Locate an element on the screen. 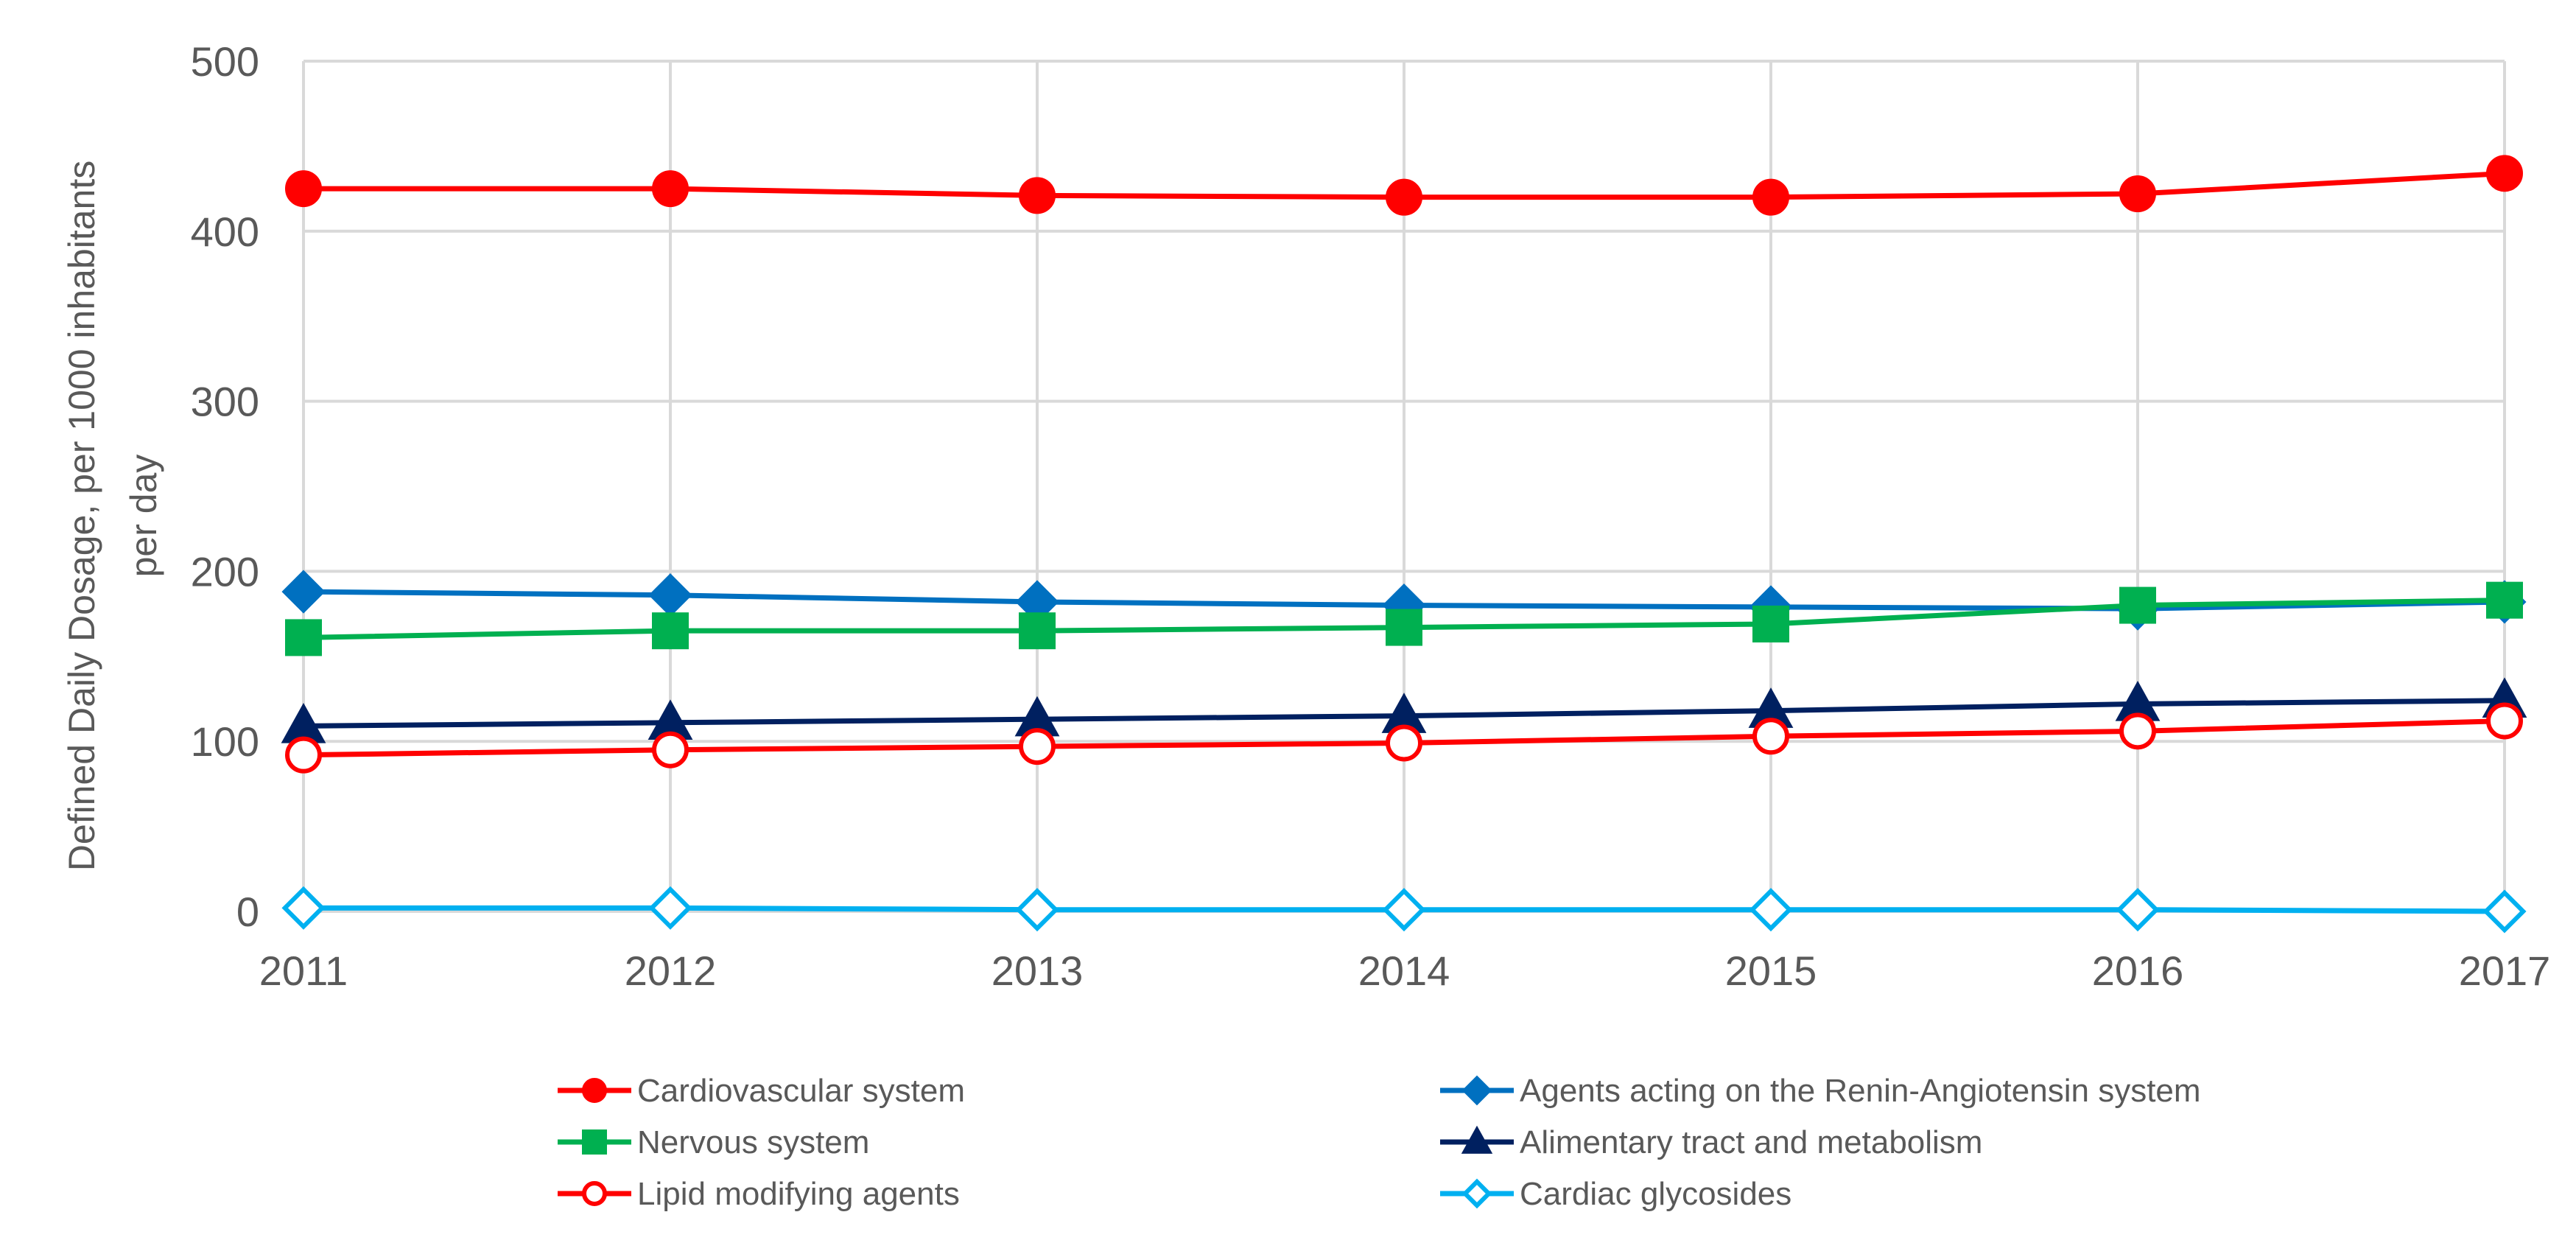 The width and height of the screenshot is (2576, 1254). legend-label-alimentary-tract-and-metabolism: Alimentary tract and metabolism is located at coordinates (1751, 1142).